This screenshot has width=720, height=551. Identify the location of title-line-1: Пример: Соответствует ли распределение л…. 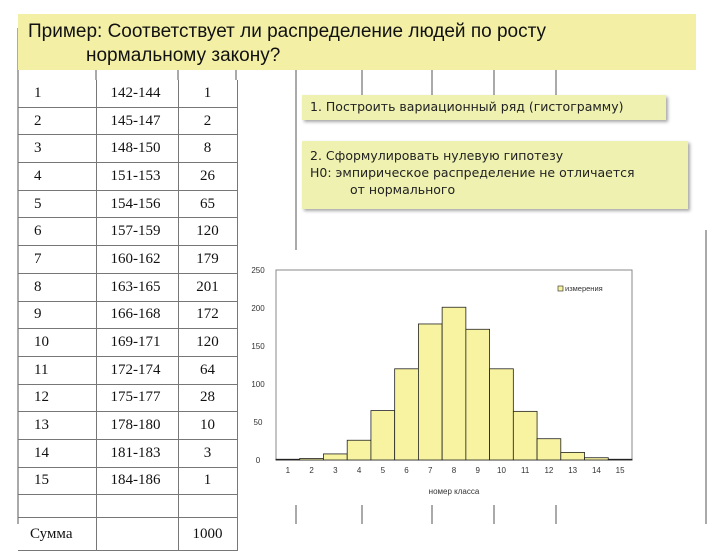
(287, 31).